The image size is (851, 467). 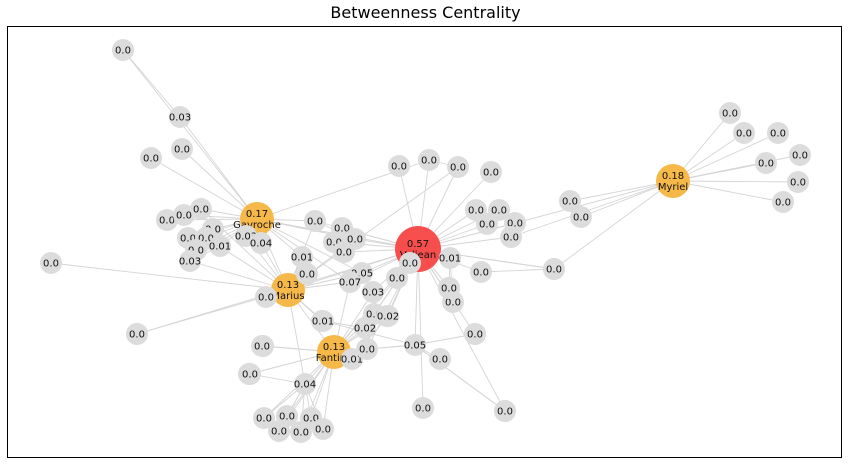 What do you see at coordinates (279, 431) in the screenshot?
I see `node-f8: 0.0` at bounding box center [279, 431].